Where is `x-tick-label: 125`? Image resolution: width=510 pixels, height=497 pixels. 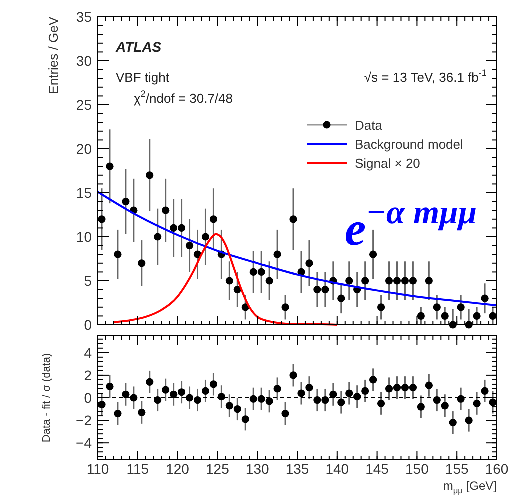 x-tick-label: 125 is located at coordinates (218, 469).